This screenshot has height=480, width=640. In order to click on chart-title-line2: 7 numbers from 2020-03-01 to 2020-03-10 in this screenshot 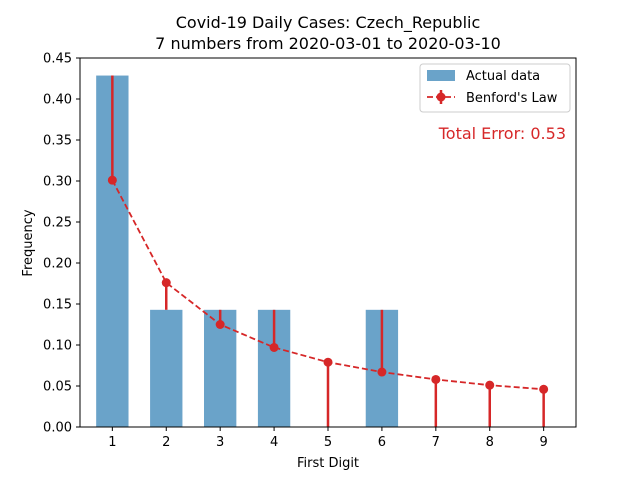, I will do `click(328, 43)`.